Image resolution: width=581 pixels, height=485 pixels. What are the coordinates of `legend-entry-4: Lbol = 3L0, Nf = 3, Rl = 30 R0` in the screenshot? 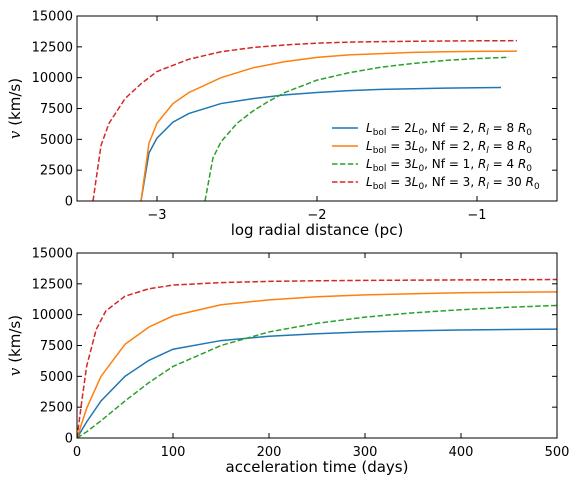 It's located at (453, 183).